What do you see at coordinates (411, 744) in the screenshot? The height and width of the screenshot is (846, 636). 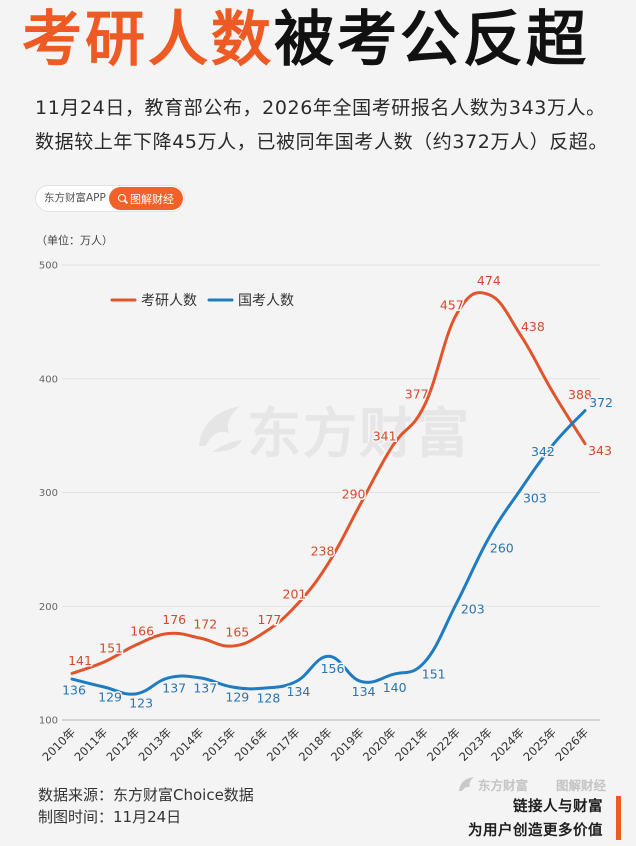 I see `x-tick-label: 2021年` at bounding box center [411, 744].